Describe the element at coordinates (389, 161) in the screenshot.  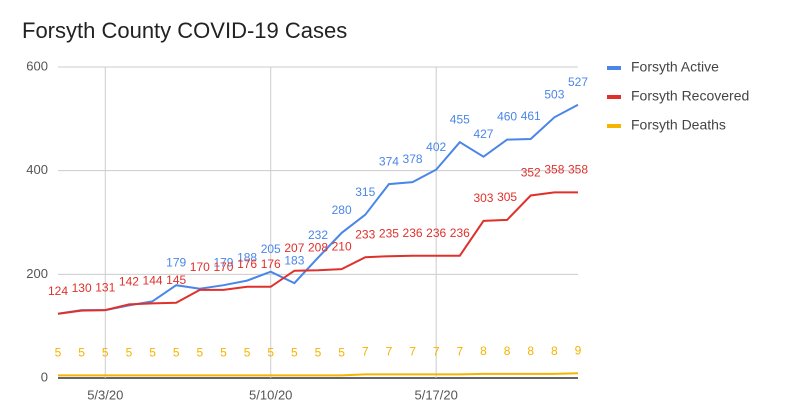
I see `data-label: 374` at that location.